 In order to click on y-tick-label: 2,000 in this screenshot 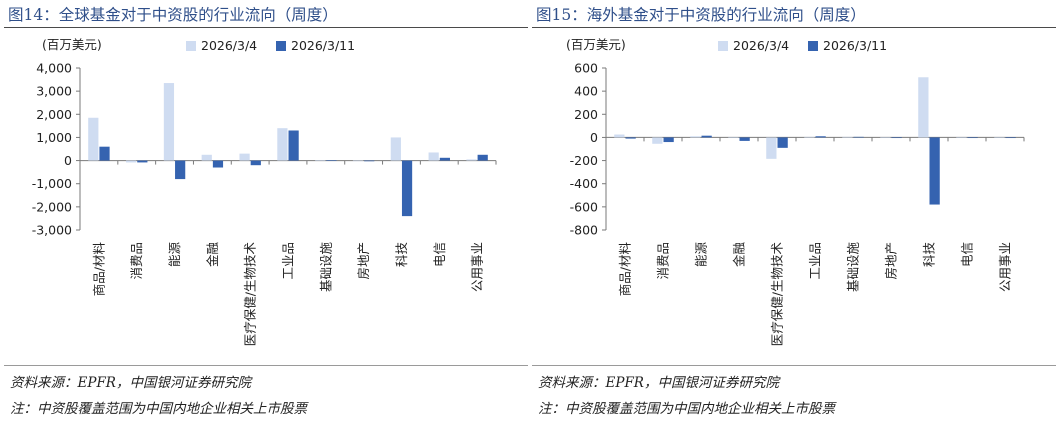, I will do `click(54, 114)`.